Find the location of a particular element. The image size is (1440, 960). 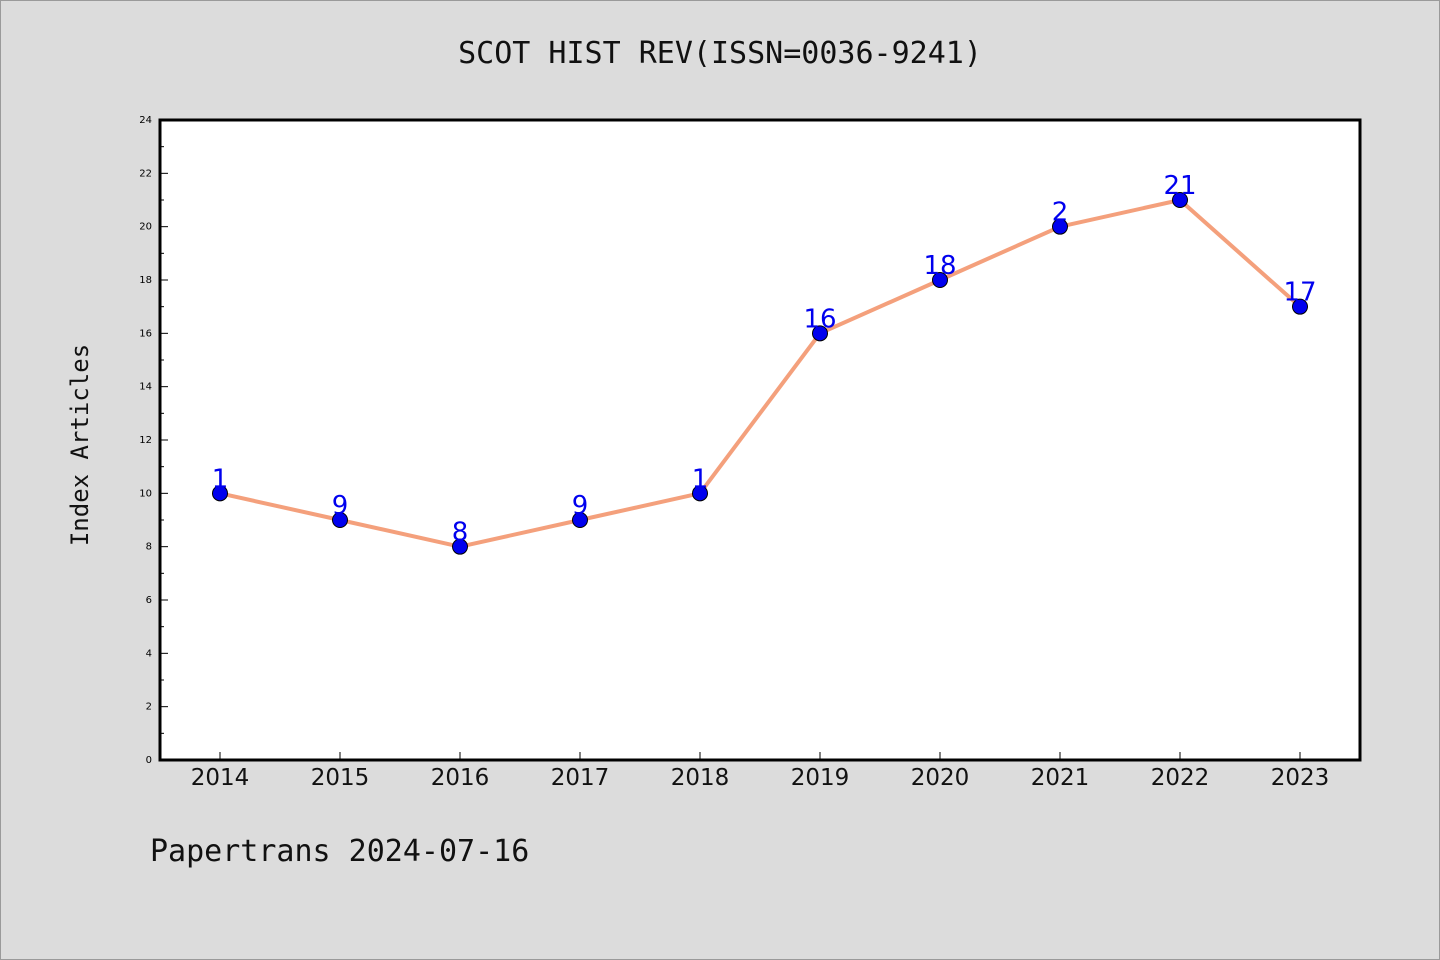

y-tick-label: 24 is located at coordinates (145, 120).